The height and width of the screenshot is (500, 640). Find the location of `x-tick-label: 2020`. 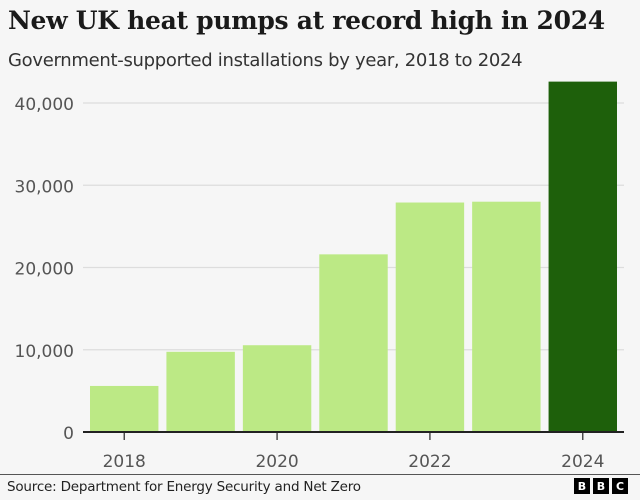

x-tick-label: 2020 is located at coordinates (276, 462).